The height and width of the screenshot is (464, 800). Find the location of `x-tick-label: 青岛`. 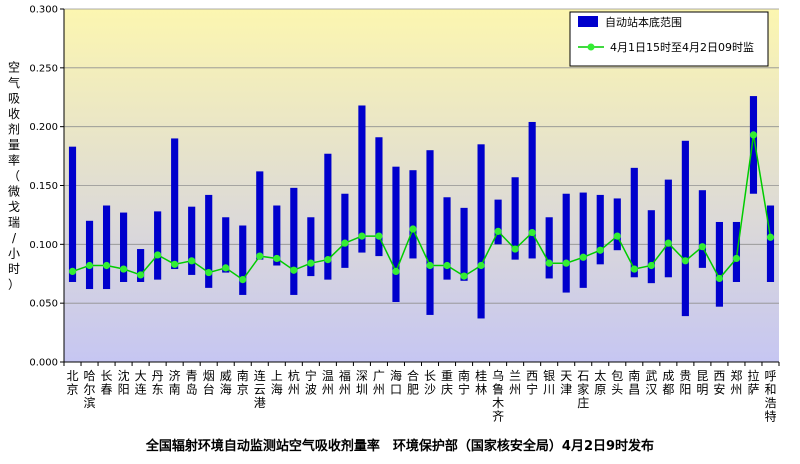

x-tick-label: 青岛 is located at coordinates (192, 383).